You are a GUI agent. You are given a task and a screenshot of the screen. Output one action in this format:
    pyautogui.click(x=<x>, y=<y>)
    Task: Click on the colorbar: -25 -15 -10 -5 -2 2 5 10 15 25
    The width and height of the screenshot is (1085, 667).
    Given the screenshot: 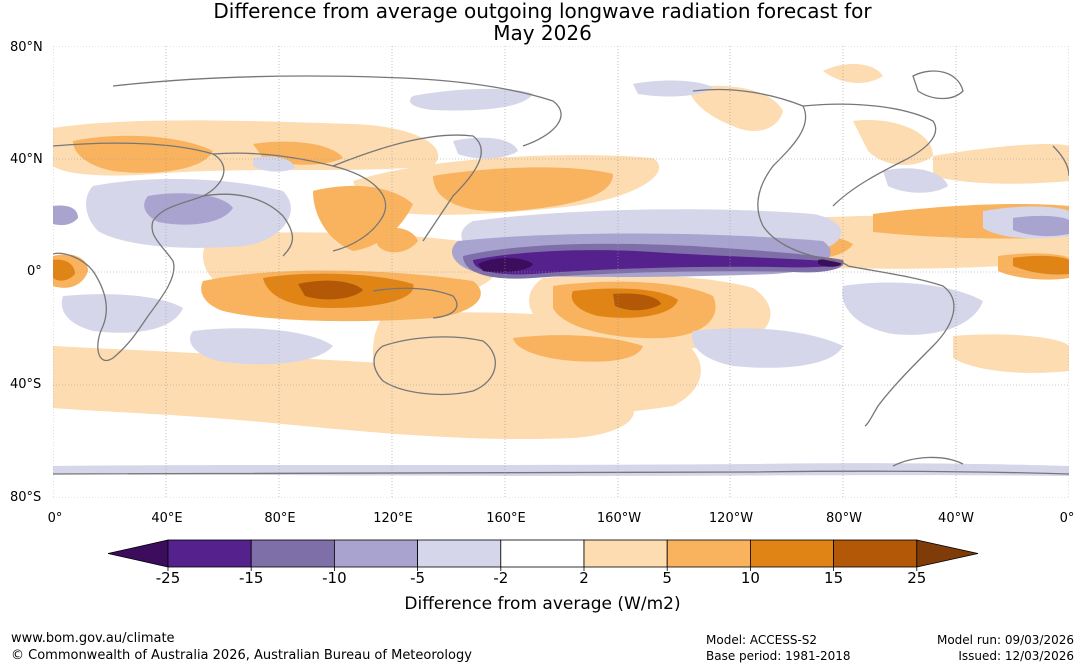 What is the action you would take?
    pyautogui.click(x=543, y=562)
    